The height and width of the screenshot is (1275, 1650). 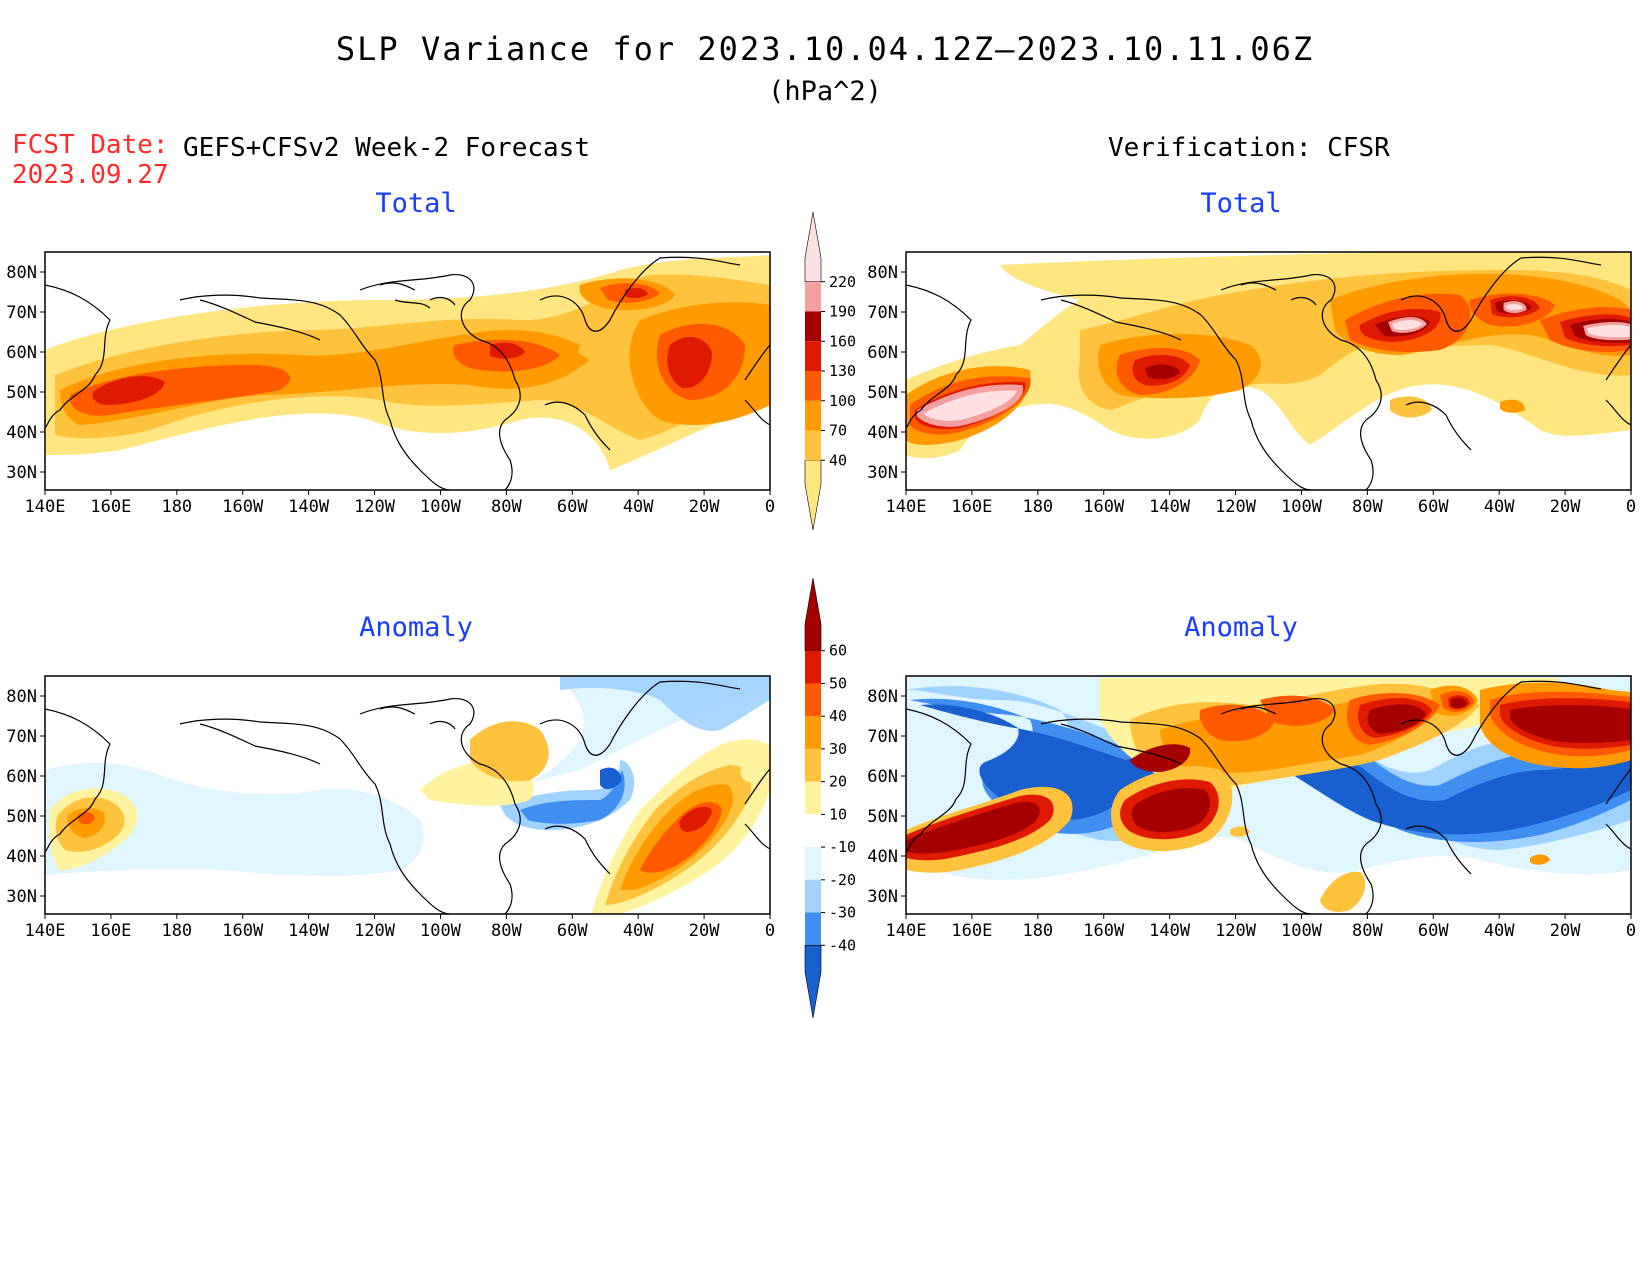 I want to click on colorbar-anomaly: 60 50 40 30 20 10 -10 -20 -30 -40, so click(x=830, y=798).